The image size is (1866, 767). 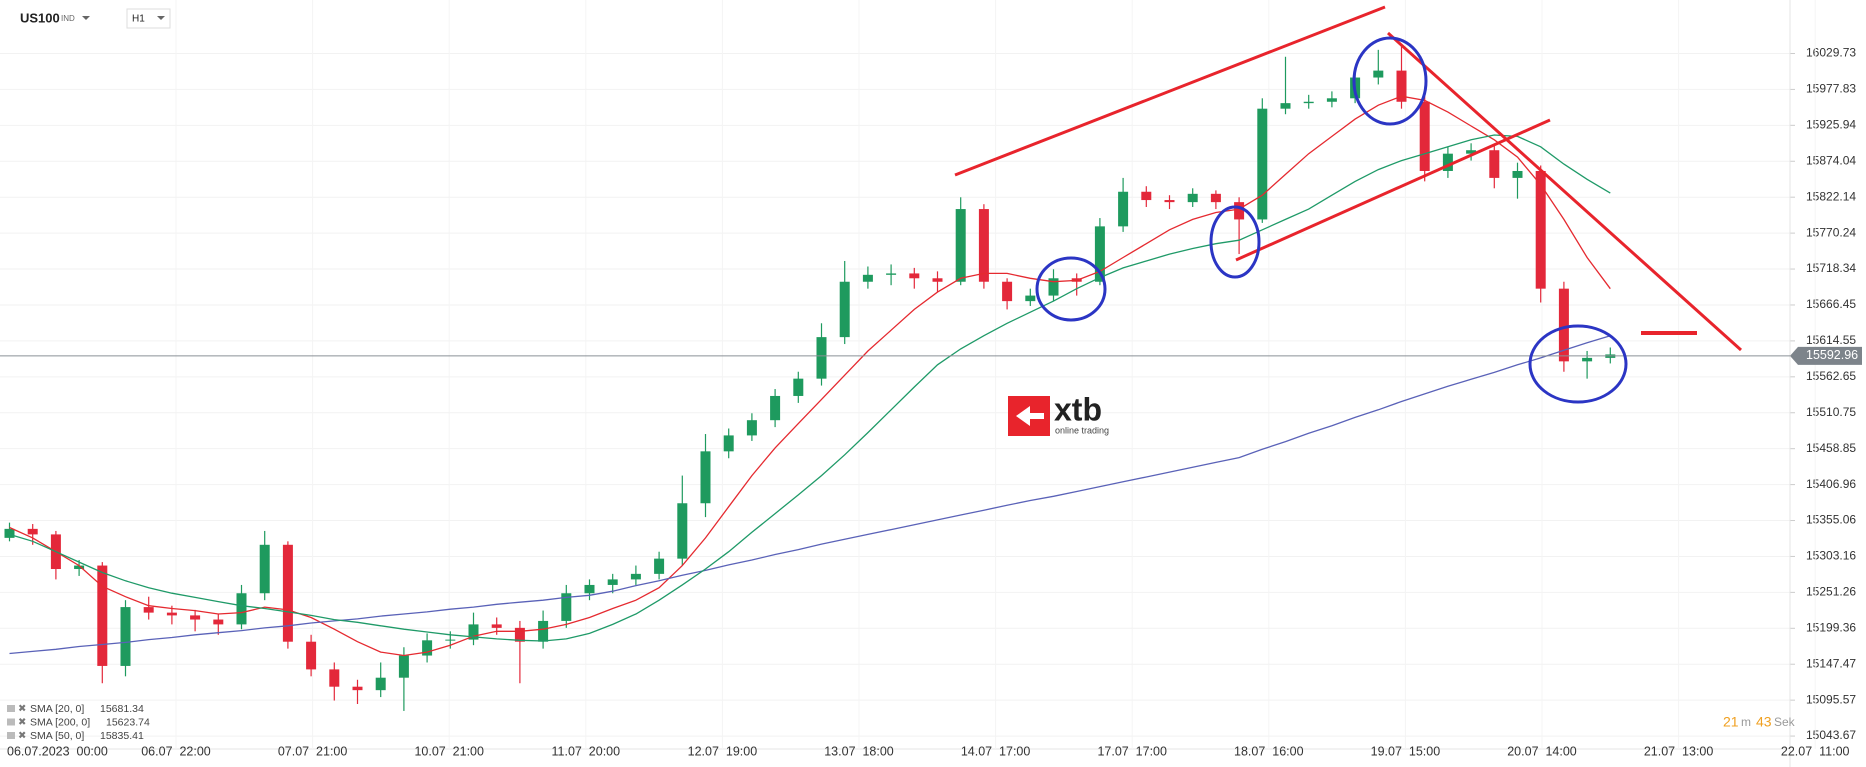 What do you see at coordinates (1764, 722) in the screenshot?
I see `countdown-seconds: 43` at bounding box center [1764, 722].